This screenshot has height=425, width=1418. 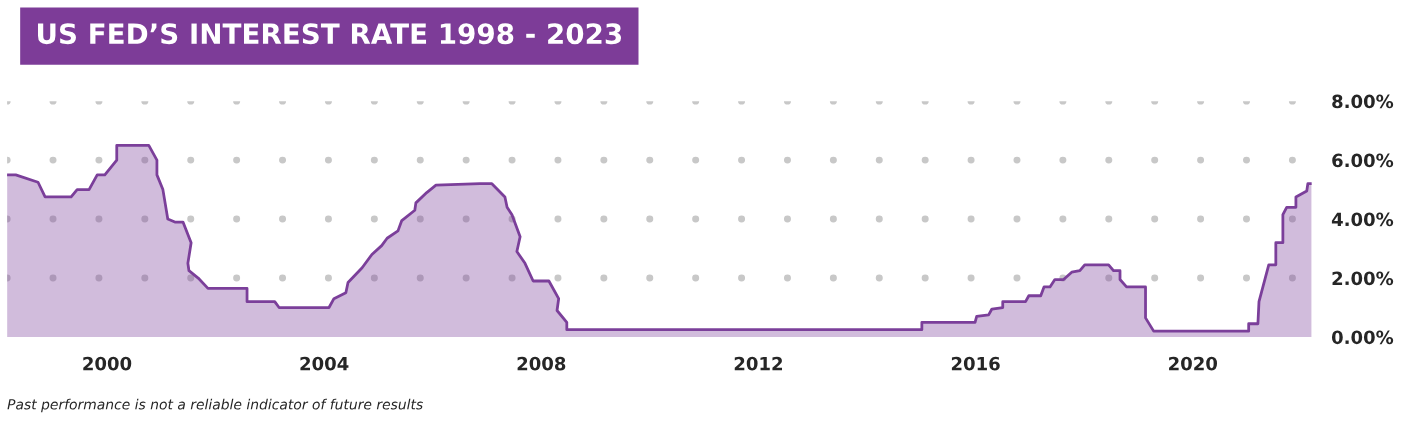 What do you see at coordinates (215, 405) in the screenshot?
I see `text: Past performance is not a reliable indicator of future results` at bounding box center [215, 405].